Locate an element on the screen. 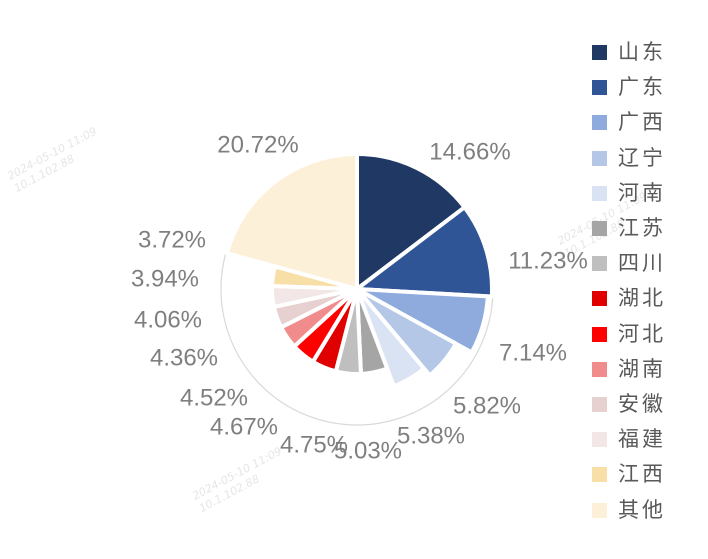 The image size is (708, 559). legend-item: 山东 is located at coordinates (629, 52).